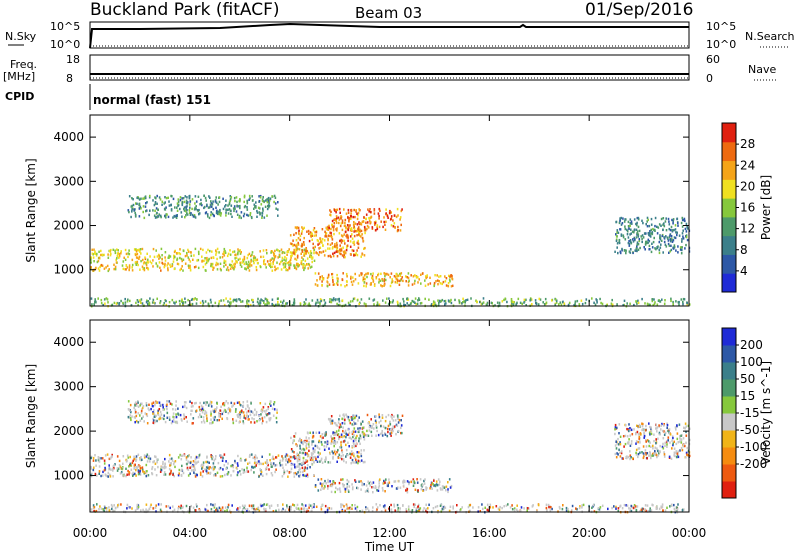 This screenshot has width=800, height=554. I want to click on nsky-top-tick: 10^5, so click(65, 26).